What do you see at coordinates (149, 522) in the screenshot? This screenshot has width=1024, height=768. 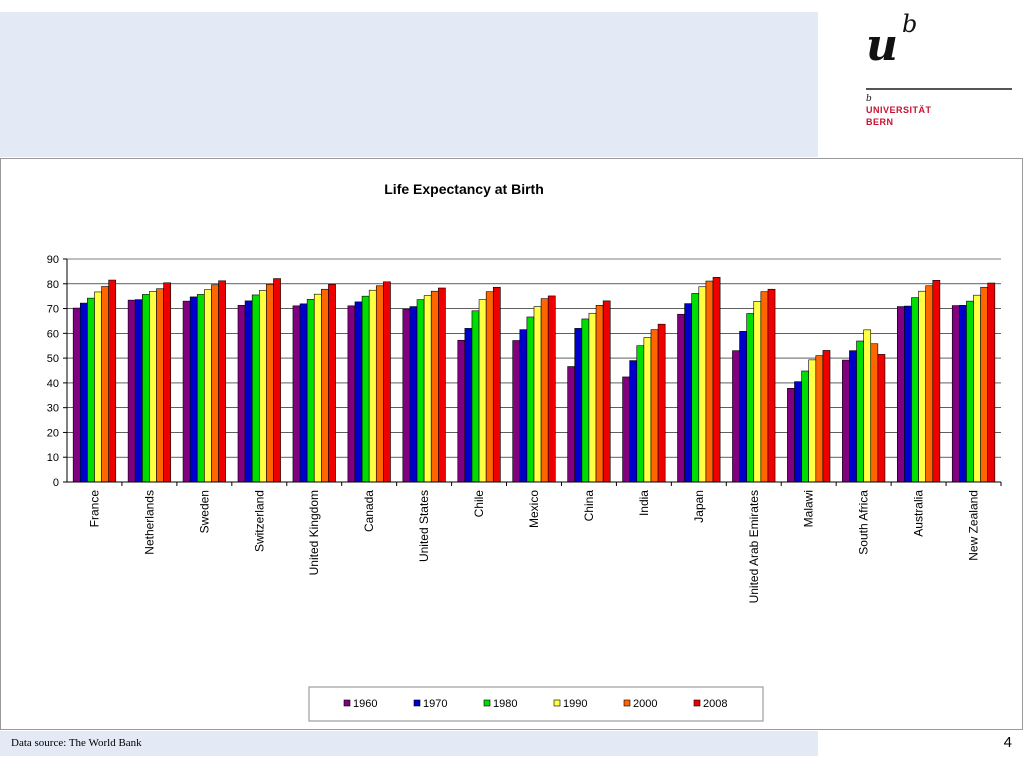 I see `x-tick-label: Netherlands` at bounding box center [149, 522].